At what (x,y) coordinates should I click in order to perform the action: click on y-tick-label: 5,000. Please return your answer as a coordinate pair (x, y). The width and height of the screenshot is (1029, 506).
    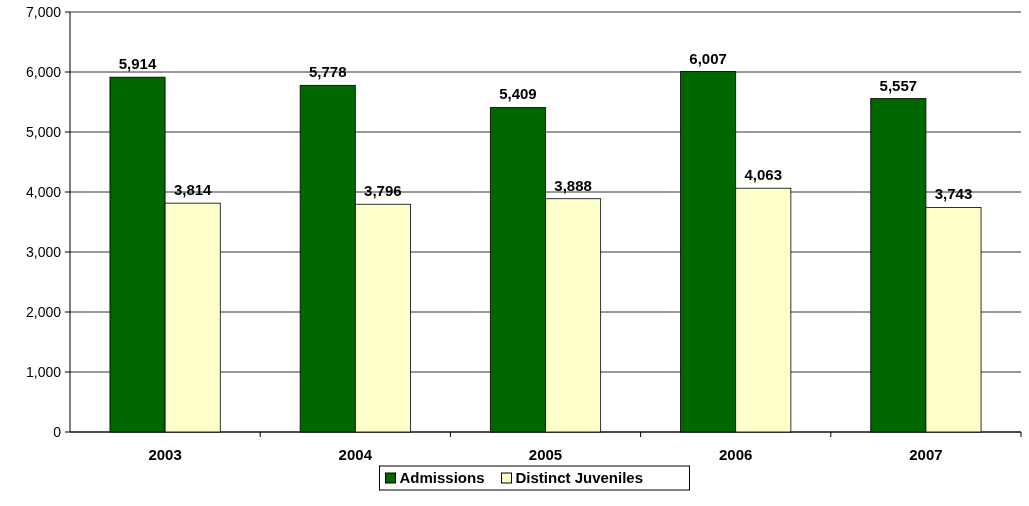
    Looking at the image, I should click on (43, 131).